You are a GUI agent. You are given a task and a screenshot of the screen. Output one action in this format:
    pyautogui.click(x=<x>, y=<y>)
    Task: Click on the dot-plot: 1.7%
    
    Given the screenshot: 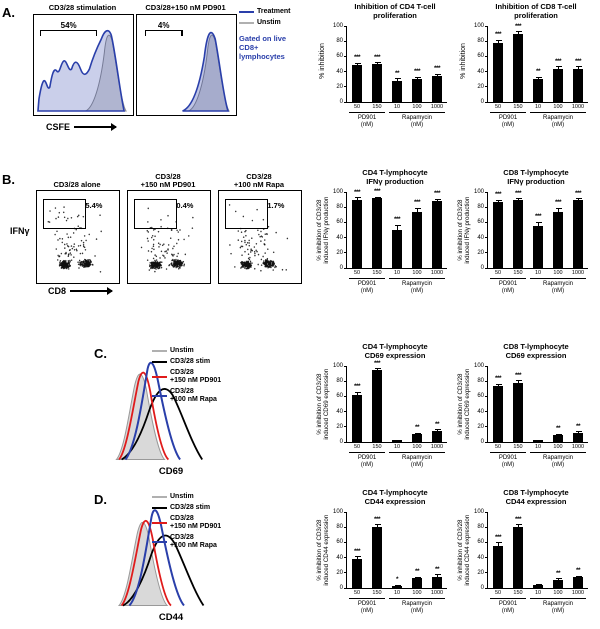 What is the action you would take?
    pyautogui.click(x=260, y=237)
    